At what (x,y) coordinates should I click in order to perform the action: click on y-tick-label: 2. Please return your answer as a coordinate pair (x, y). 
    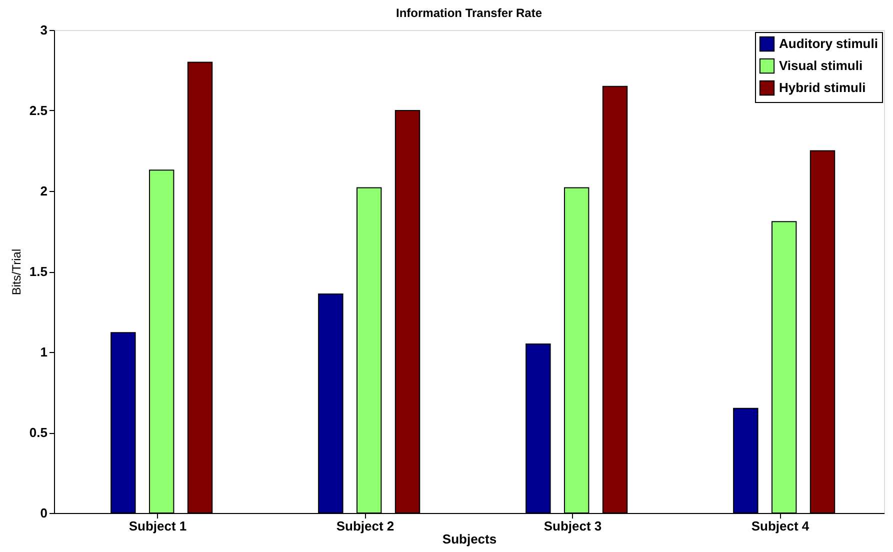
    Looking at the image, I should click on (44, 191).